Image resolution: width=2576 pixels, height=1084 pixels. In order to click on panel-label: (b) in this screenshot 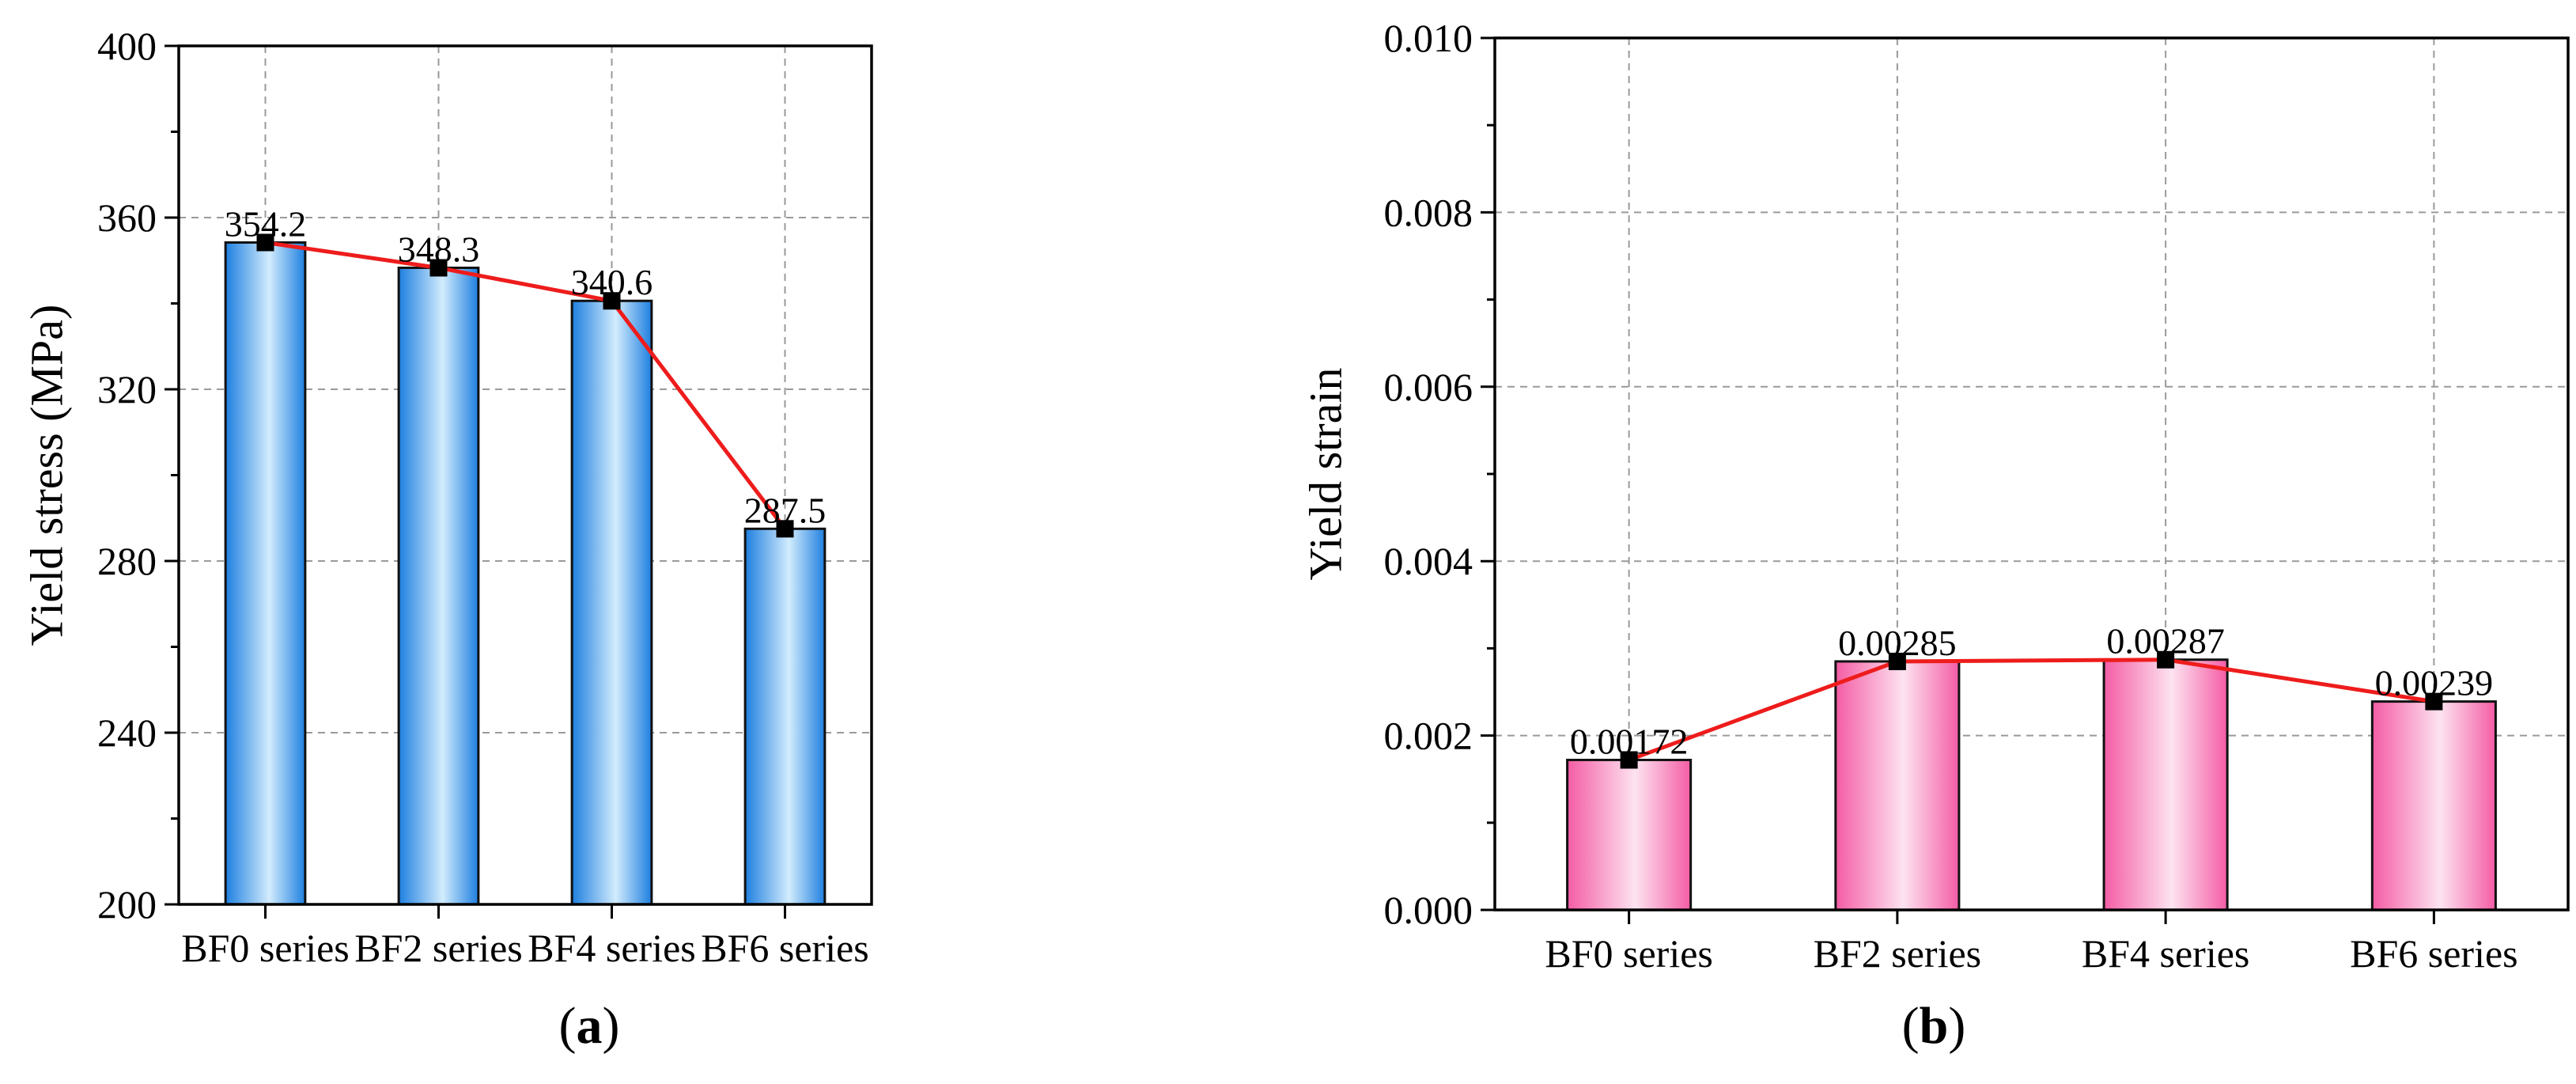, I will do `click(1934, 1026)`.